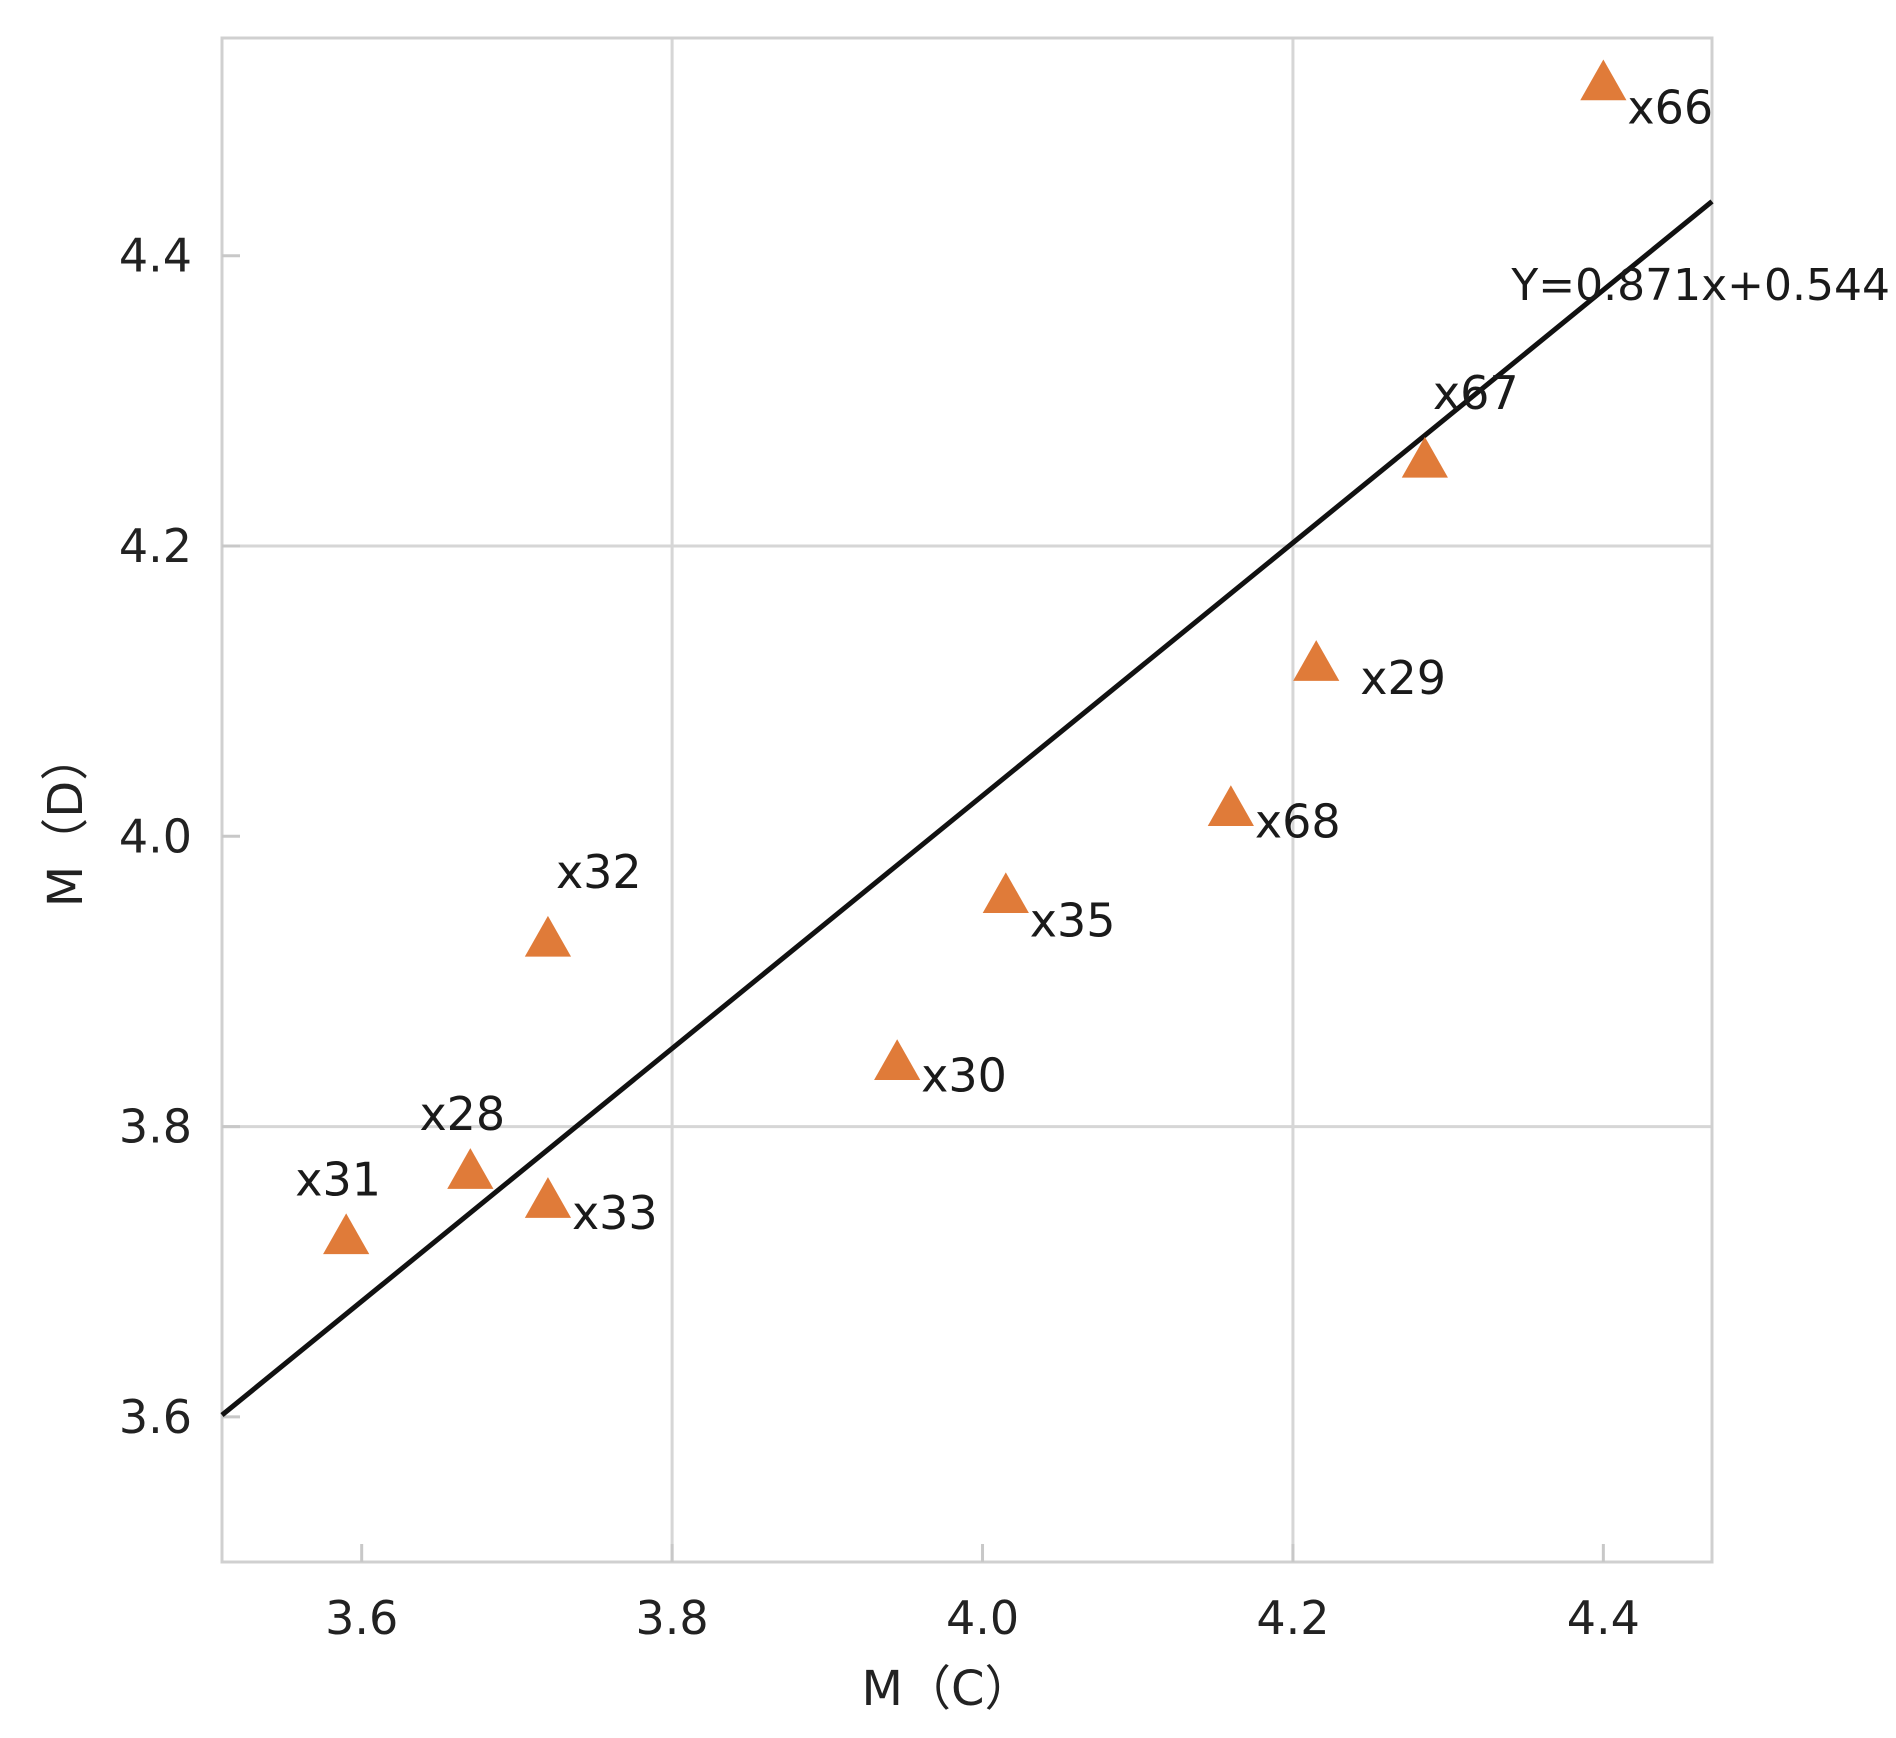 The height and width of the screenshot is (1738, 1896). What do you see at coordinates (1700, 285) in the screenshot?
I see `trendline-equation: Y=0.871x+0.544` at bounding box center [1700, 285].